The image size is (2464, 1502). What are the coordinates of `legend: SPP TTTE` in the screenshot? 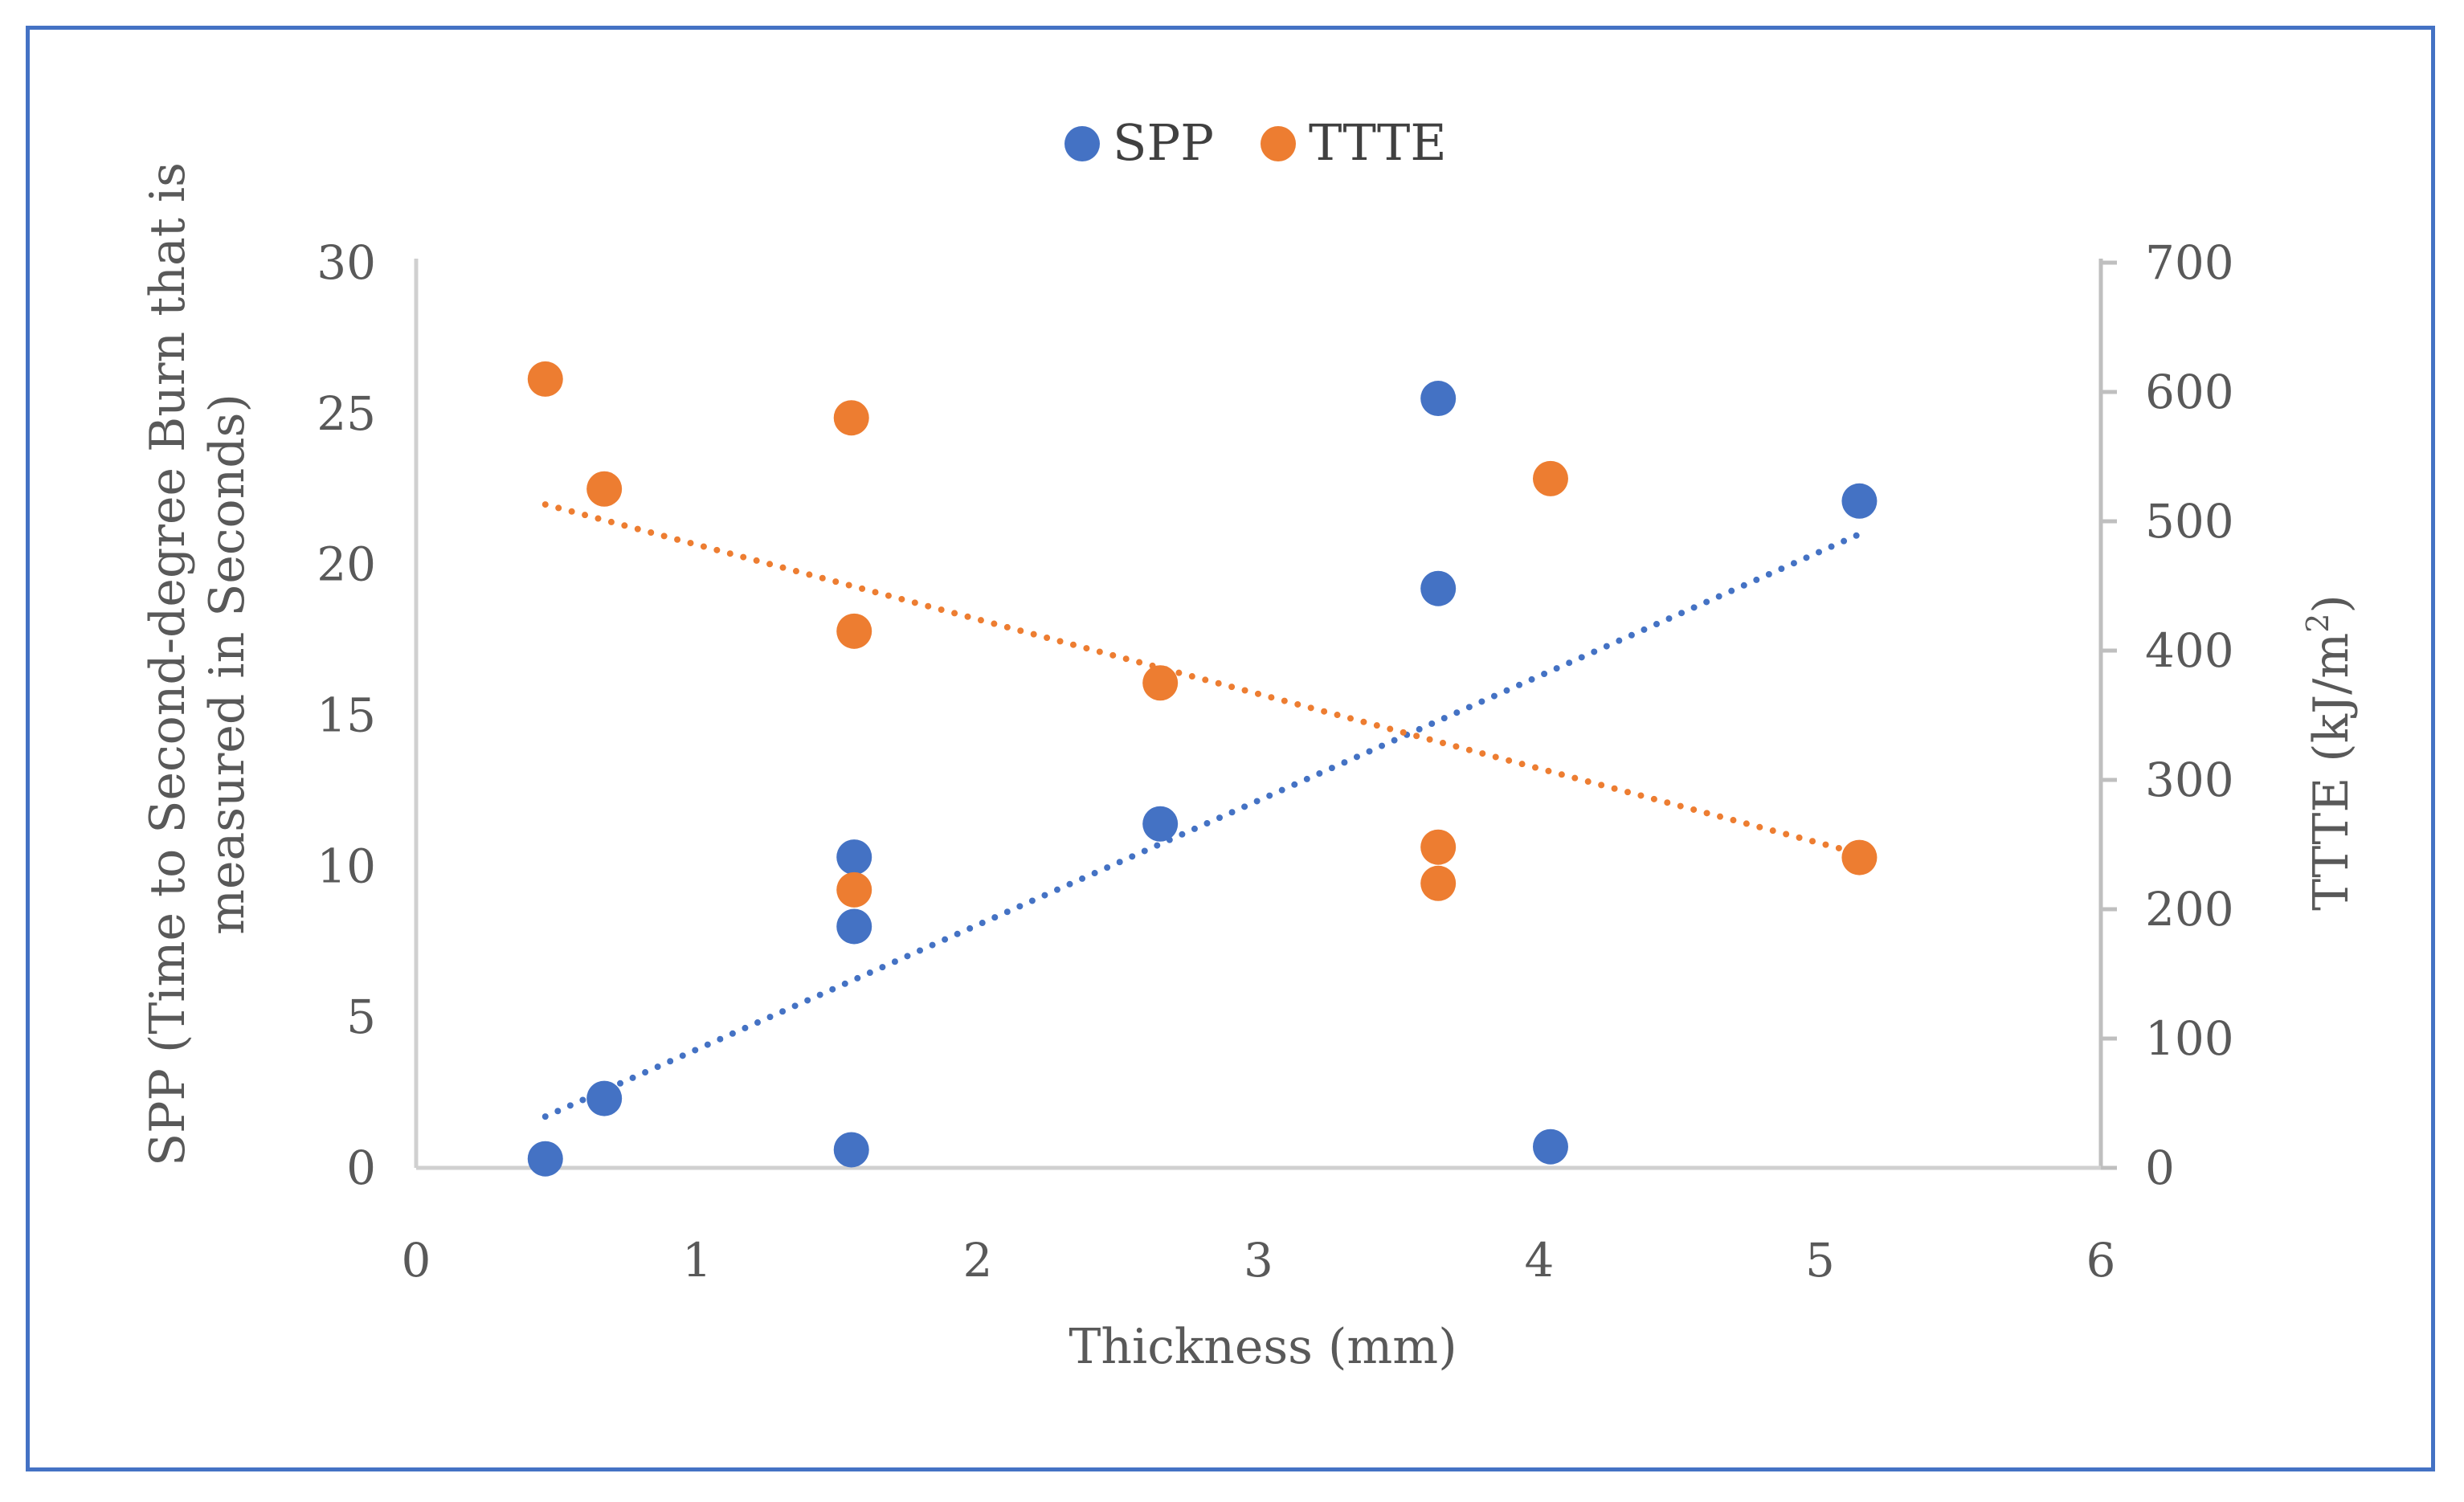 It's located at (1255, 142).